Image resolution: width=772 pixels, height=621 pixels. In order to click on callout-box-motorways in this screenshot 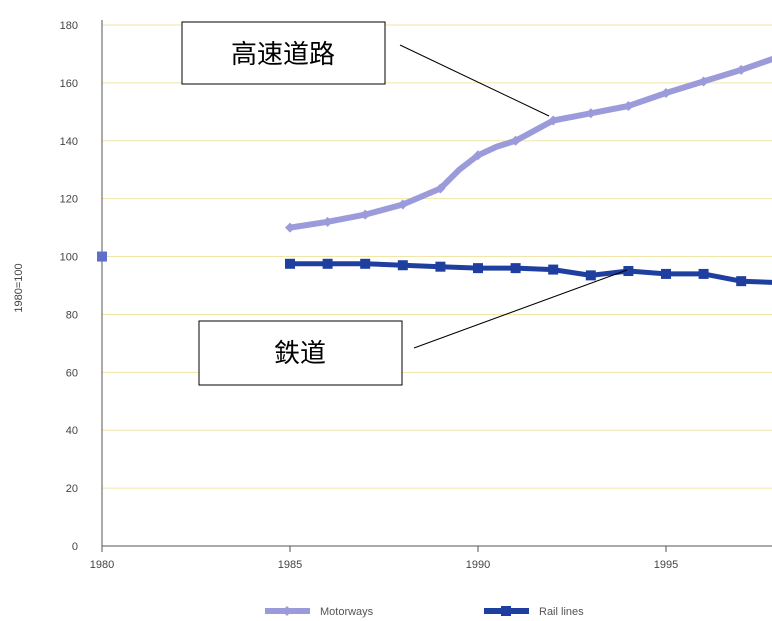, I will do `click(283, 53)`.